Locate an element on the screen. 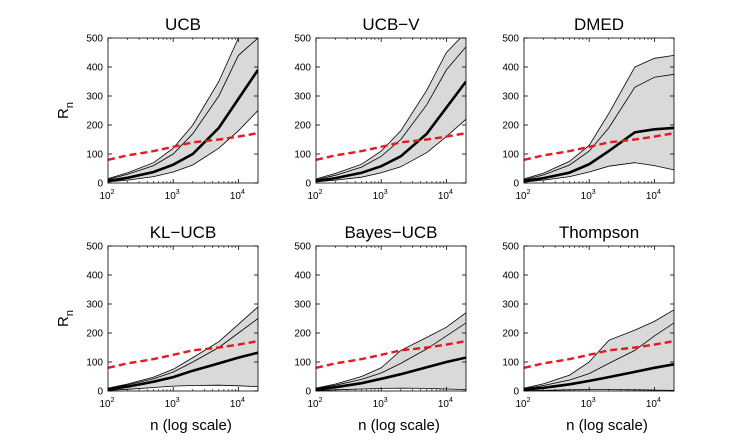  panel-2: 0 100 200 300 400 500 10² 10³ 10⁴ DMED is located at coordinates (588, 108).